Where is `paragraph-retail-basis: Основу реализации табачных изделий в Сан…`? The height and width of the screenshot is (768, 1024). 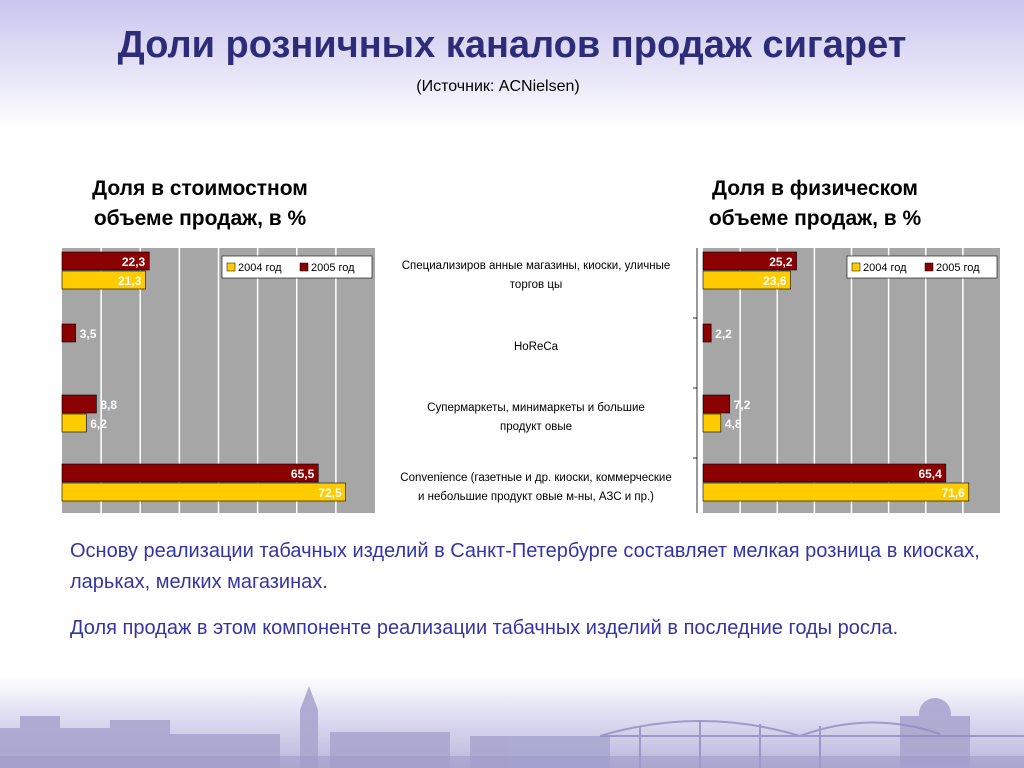 paragraph-retail-basis: Основу реализации табачных изделий в Сан… is located at coordinates (525, 566).